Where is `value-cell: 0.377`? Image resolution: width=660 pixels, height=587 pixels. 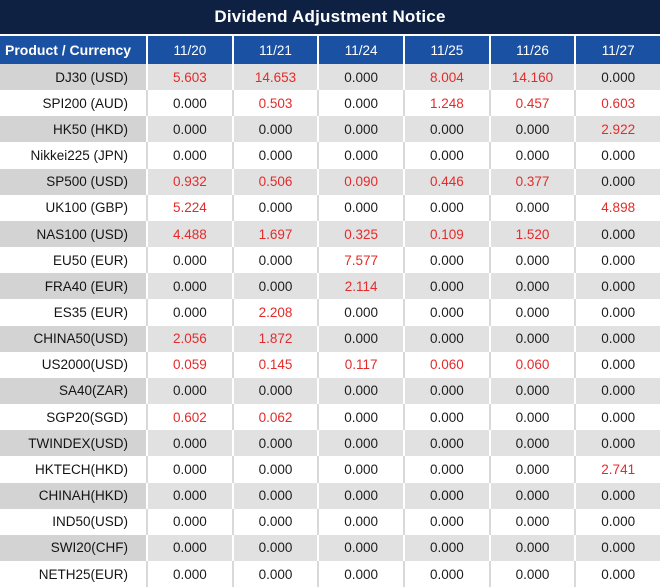 value-cell: 0.377 is located at coordinates (533, 181).